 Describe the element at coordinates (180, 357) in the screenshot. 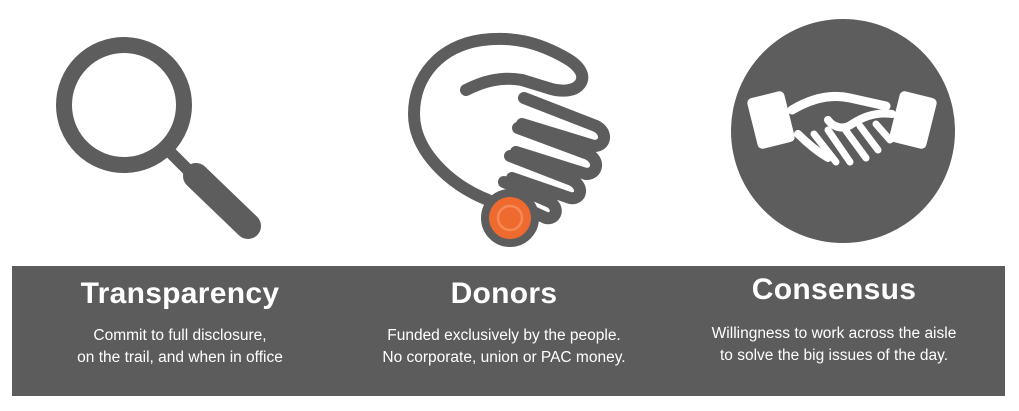

I see `value-description-line: on the trail, and when in office` at that location.